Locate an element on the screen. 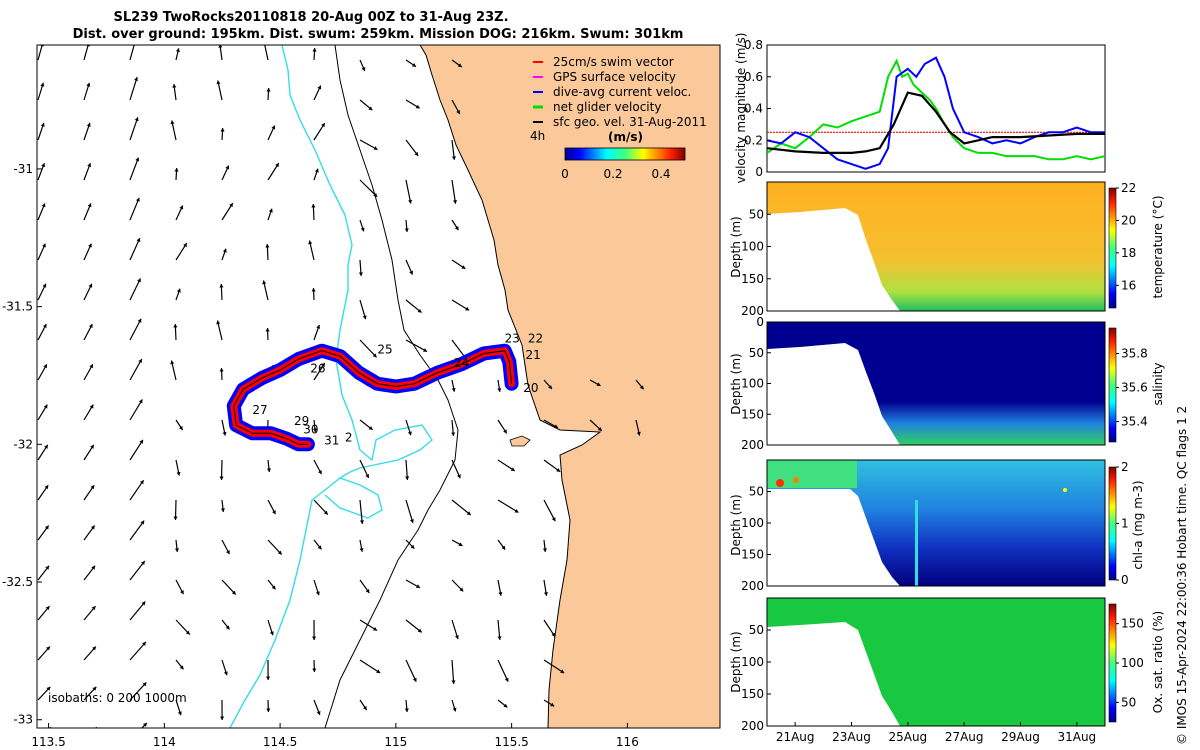 The height and width of the screenshot is (750, 1200). section-y-tick-label: 50 is located at coordinates (756, 214).